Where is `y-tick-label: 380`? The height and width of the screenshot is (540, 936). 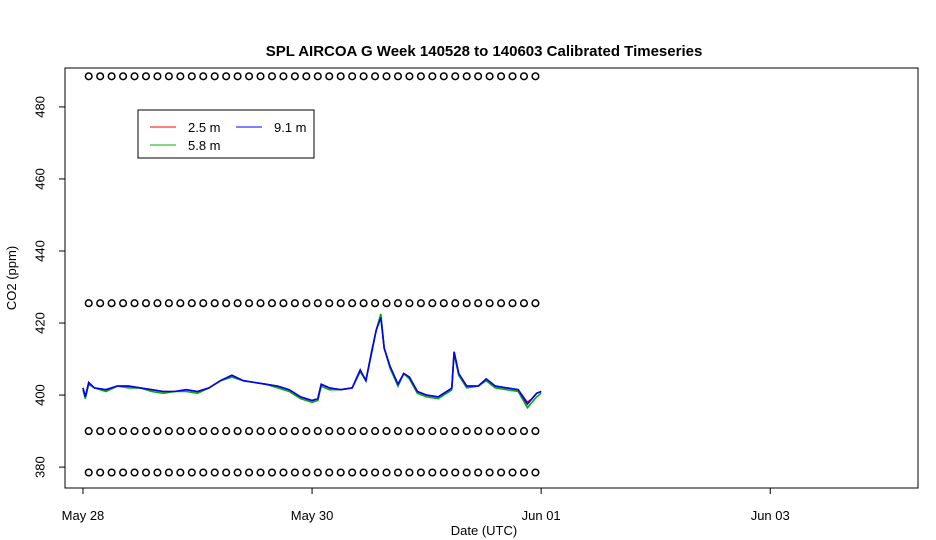 y-tick-label: 380 is located at coordinates (39, 467).